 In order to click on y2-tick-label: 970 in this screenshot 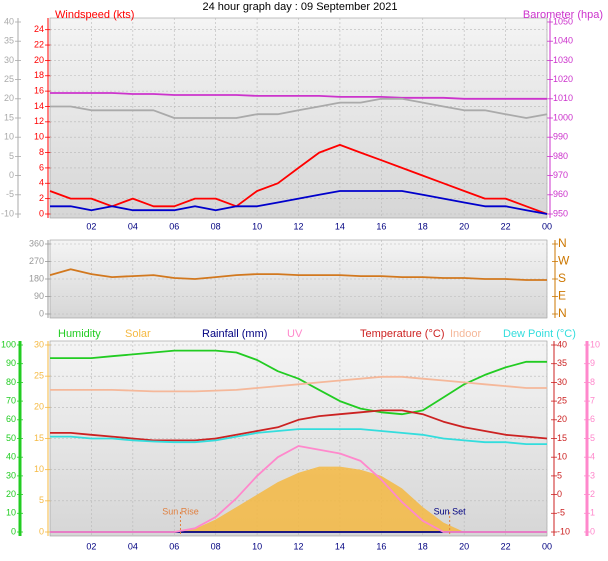, I will do `click(560, 175)`.